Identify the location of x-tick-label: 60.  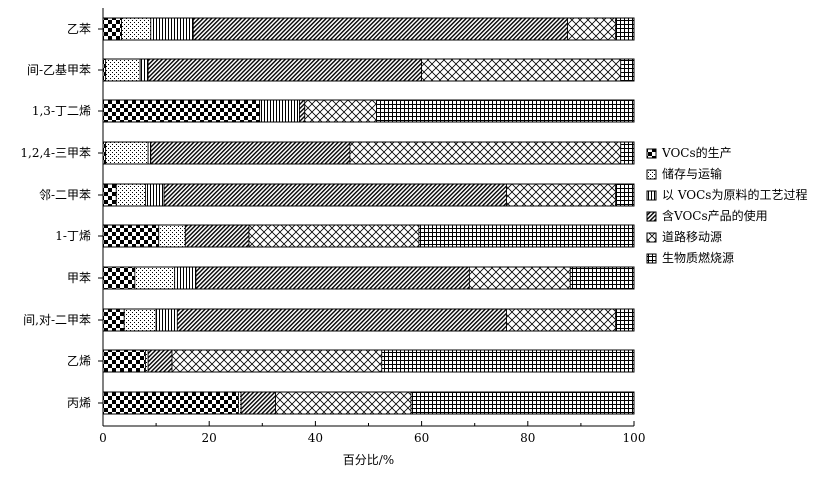
(421, 438).